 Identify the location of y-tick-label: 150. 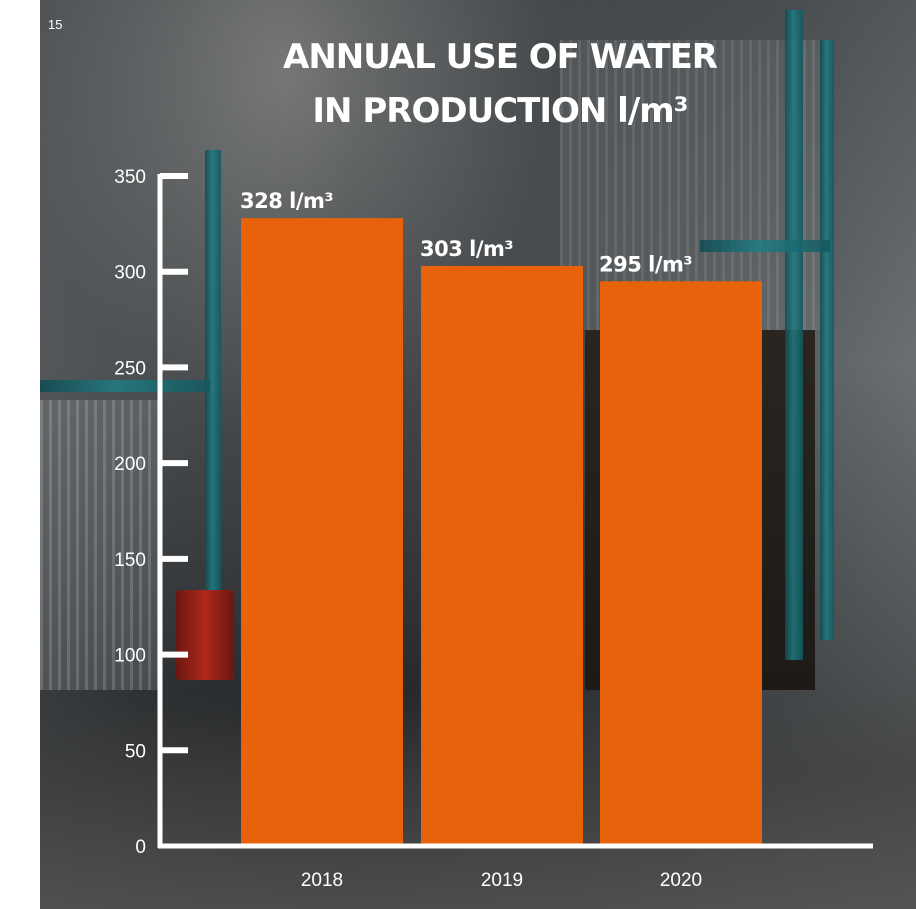
(130, 560).